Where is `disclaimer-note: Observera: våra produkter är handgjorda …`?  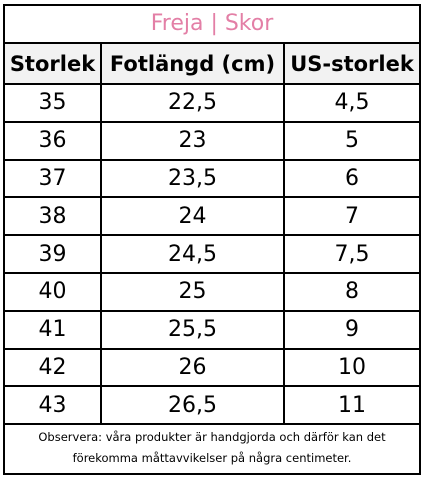 disclaimer-note: Observera: våra produkter är handgjorda … is located at coordinates (212, 447).